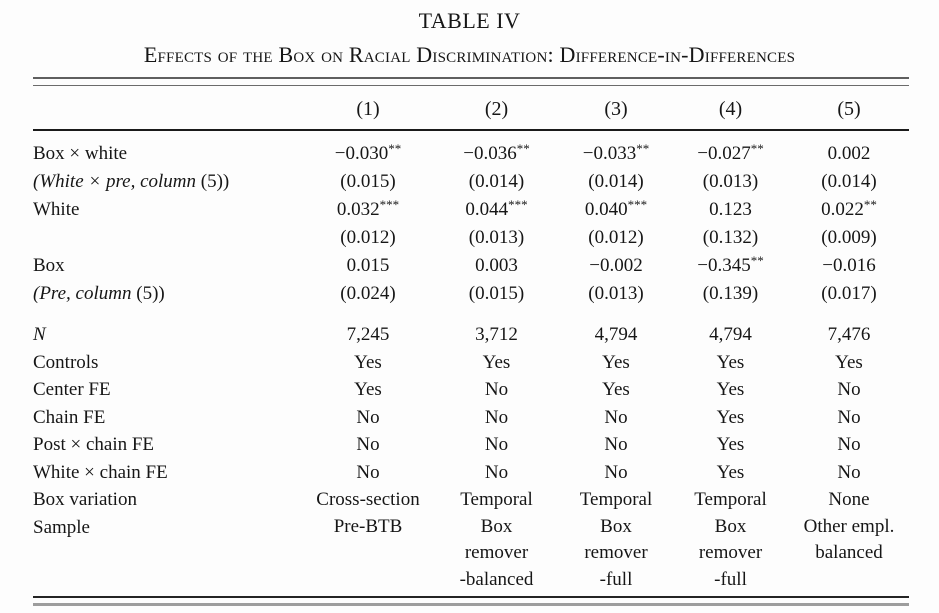 Image resolution: width=939 pixels, height=613 pixels. What do you see at coordinates (168, 210) in the screenshot?
I see `row-label: White` at bounding box center [168, 210].